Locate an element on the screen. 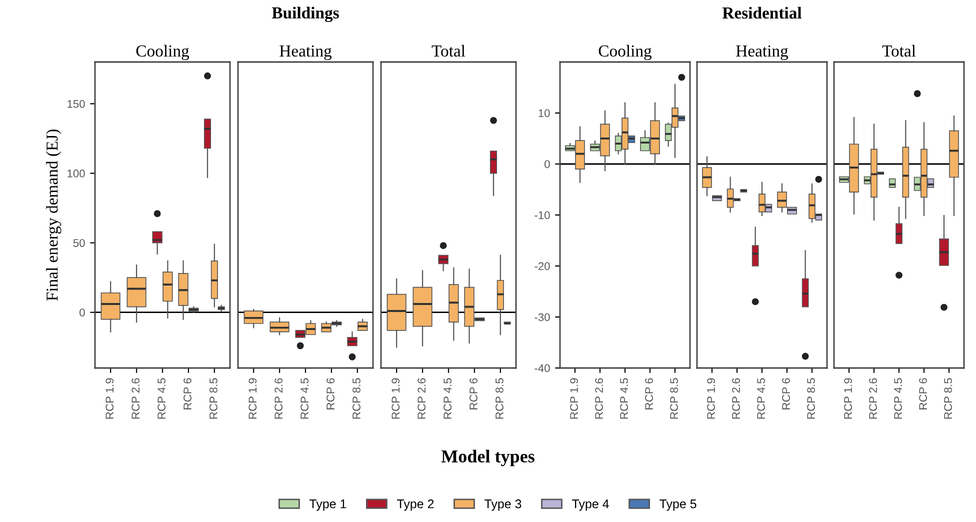  y-tick-label: -20 is located at coordinates (542, 266).